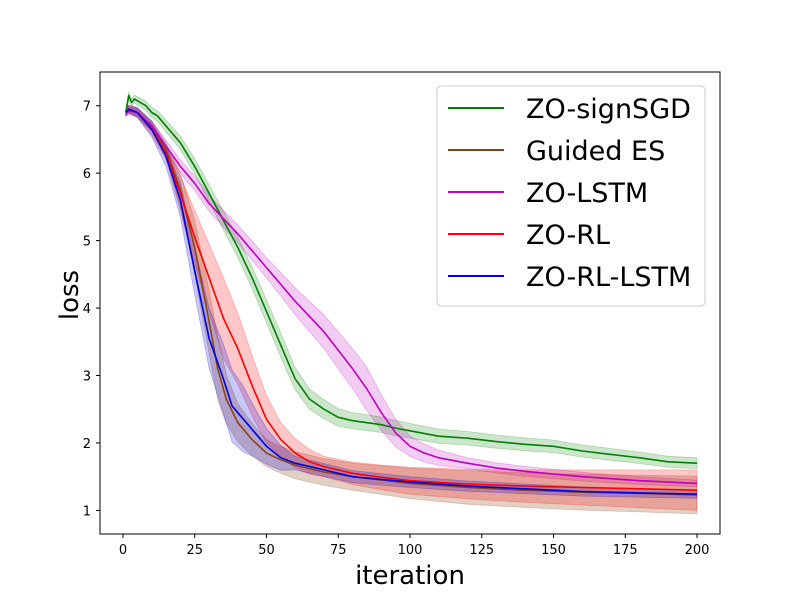 The height and width of the screenshot is (600, 800). I want to click on x-tick-label: 25, so click(194, 550).